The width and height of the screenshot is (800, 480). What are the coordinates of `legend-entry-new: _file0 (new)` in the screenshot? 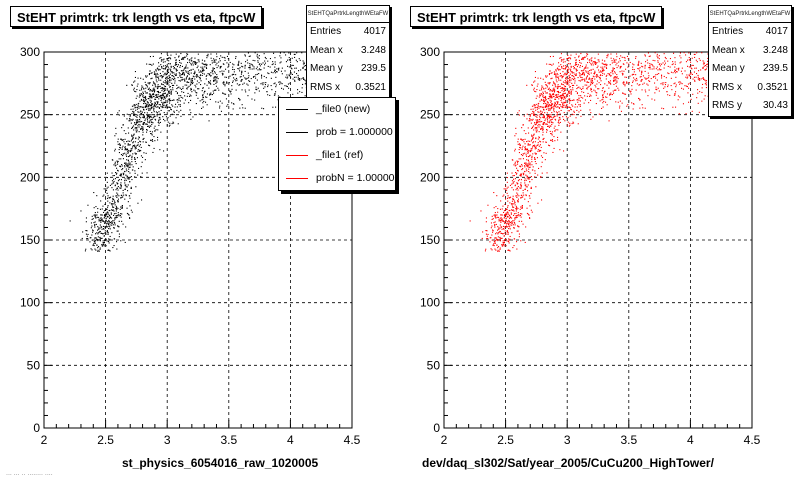 It's located at (337, 109).